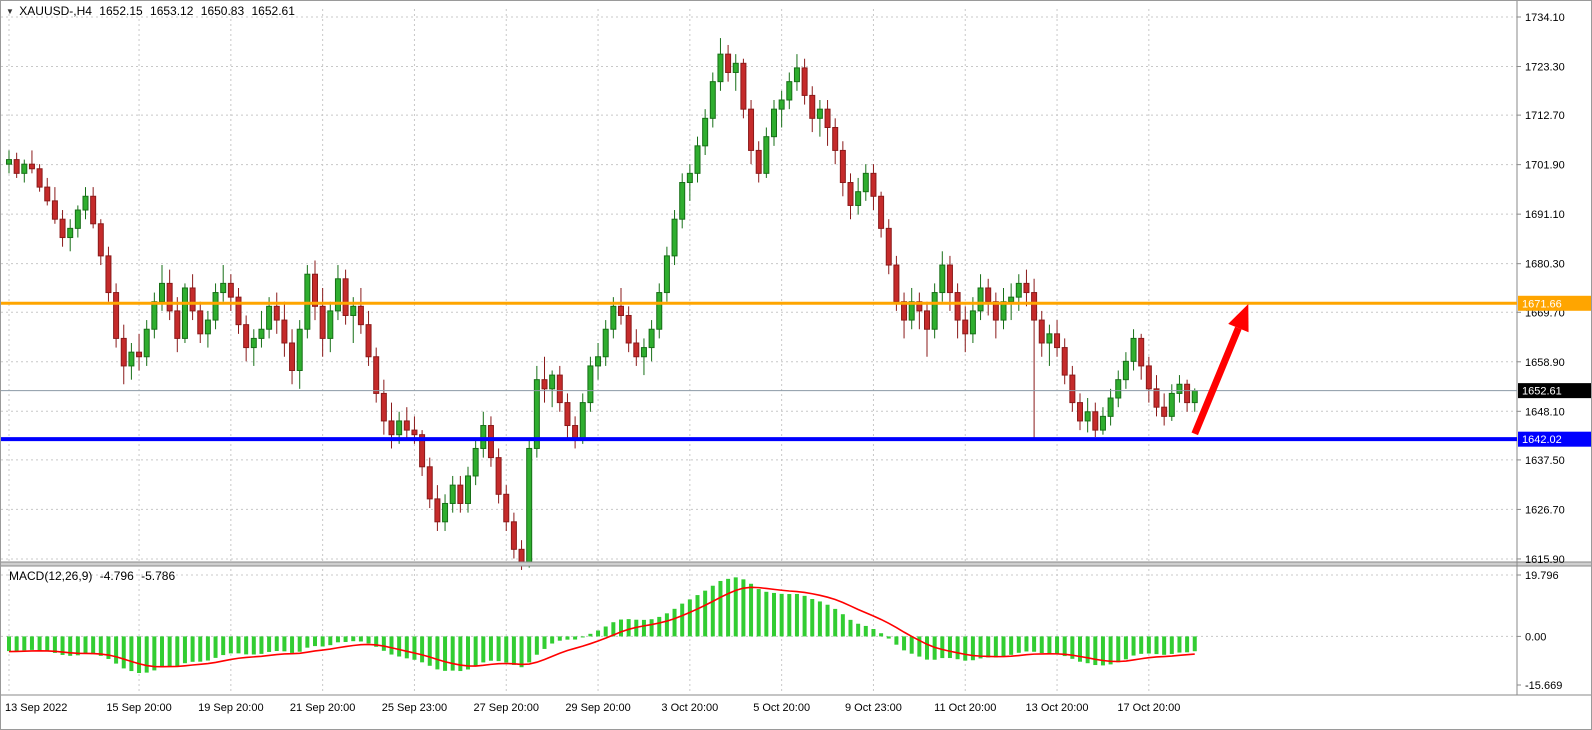 Image resolution: width=1592 pixels, height=730 pixels. Describe the element at coordinates (781, 708) in the screenshot. I see `time-axis-label: 5 Oct 20:00` at that location.